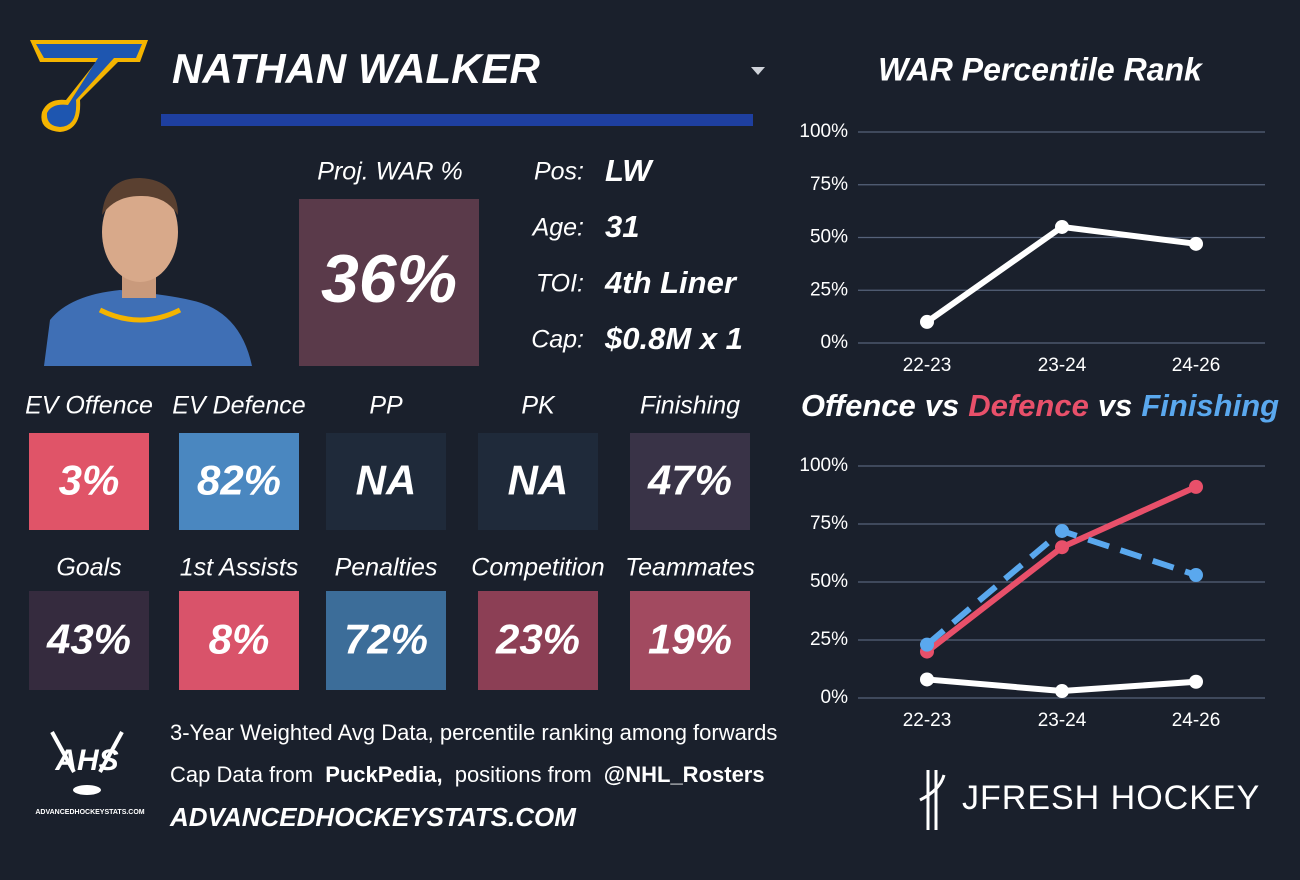  What do you see at coordinates (1028, 405) in the screenshot?
I see `legend-entry: Defence` at bounding box center [1028, 405].